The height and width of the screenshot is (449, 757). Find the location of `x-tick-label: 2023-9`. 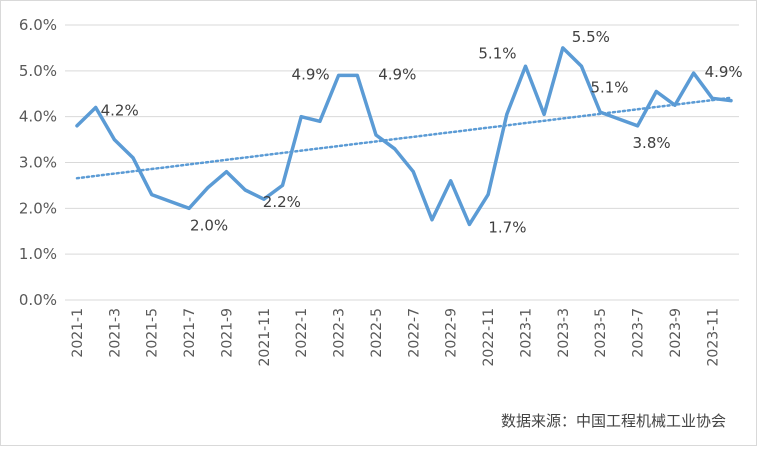

x-tick-label: 2023-9 is located at coordinates (676, 333).